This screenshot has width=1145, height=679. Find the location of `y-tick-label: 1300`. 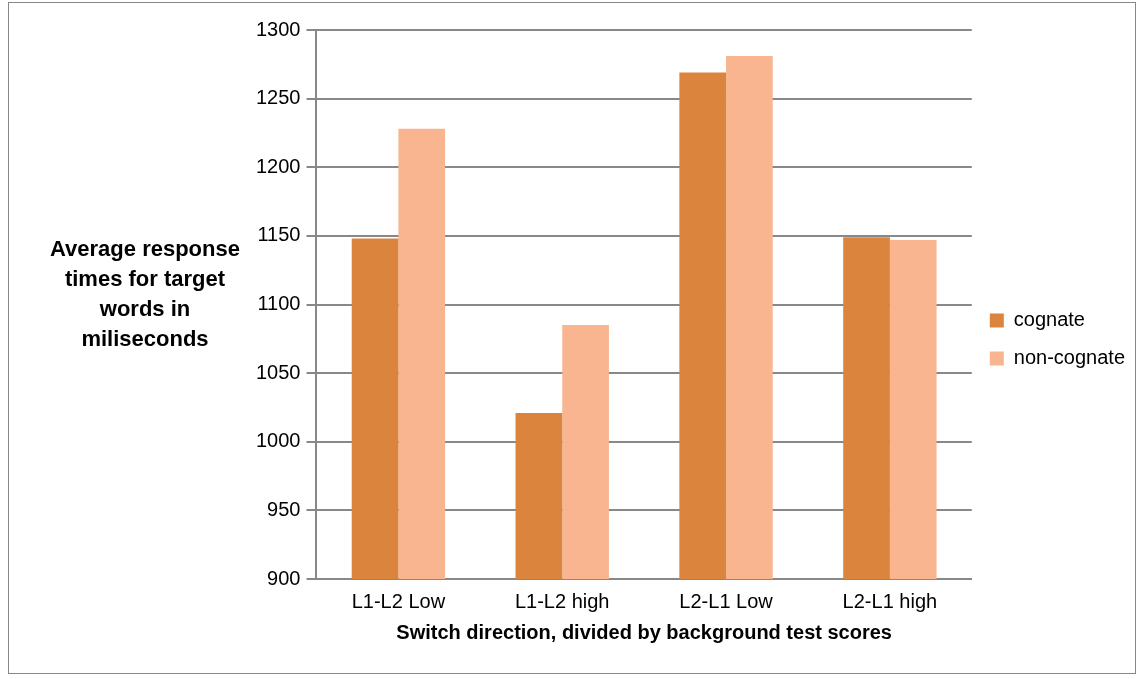

y-tick-label: 1300 is located at coordinates (278, 28).